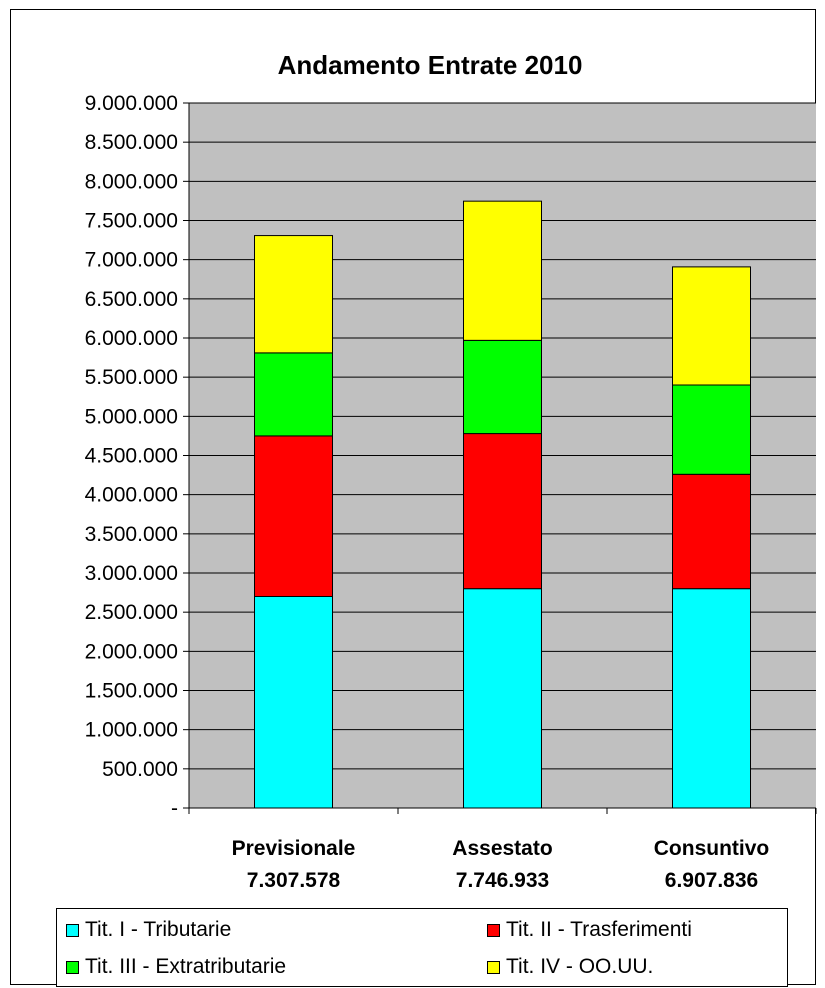 The image size is (825, 988). What do you see at coordinates (131, 573) in the screenshot?
I see `y-tick-label: 3.000.000` at bounding box center [131, 573].